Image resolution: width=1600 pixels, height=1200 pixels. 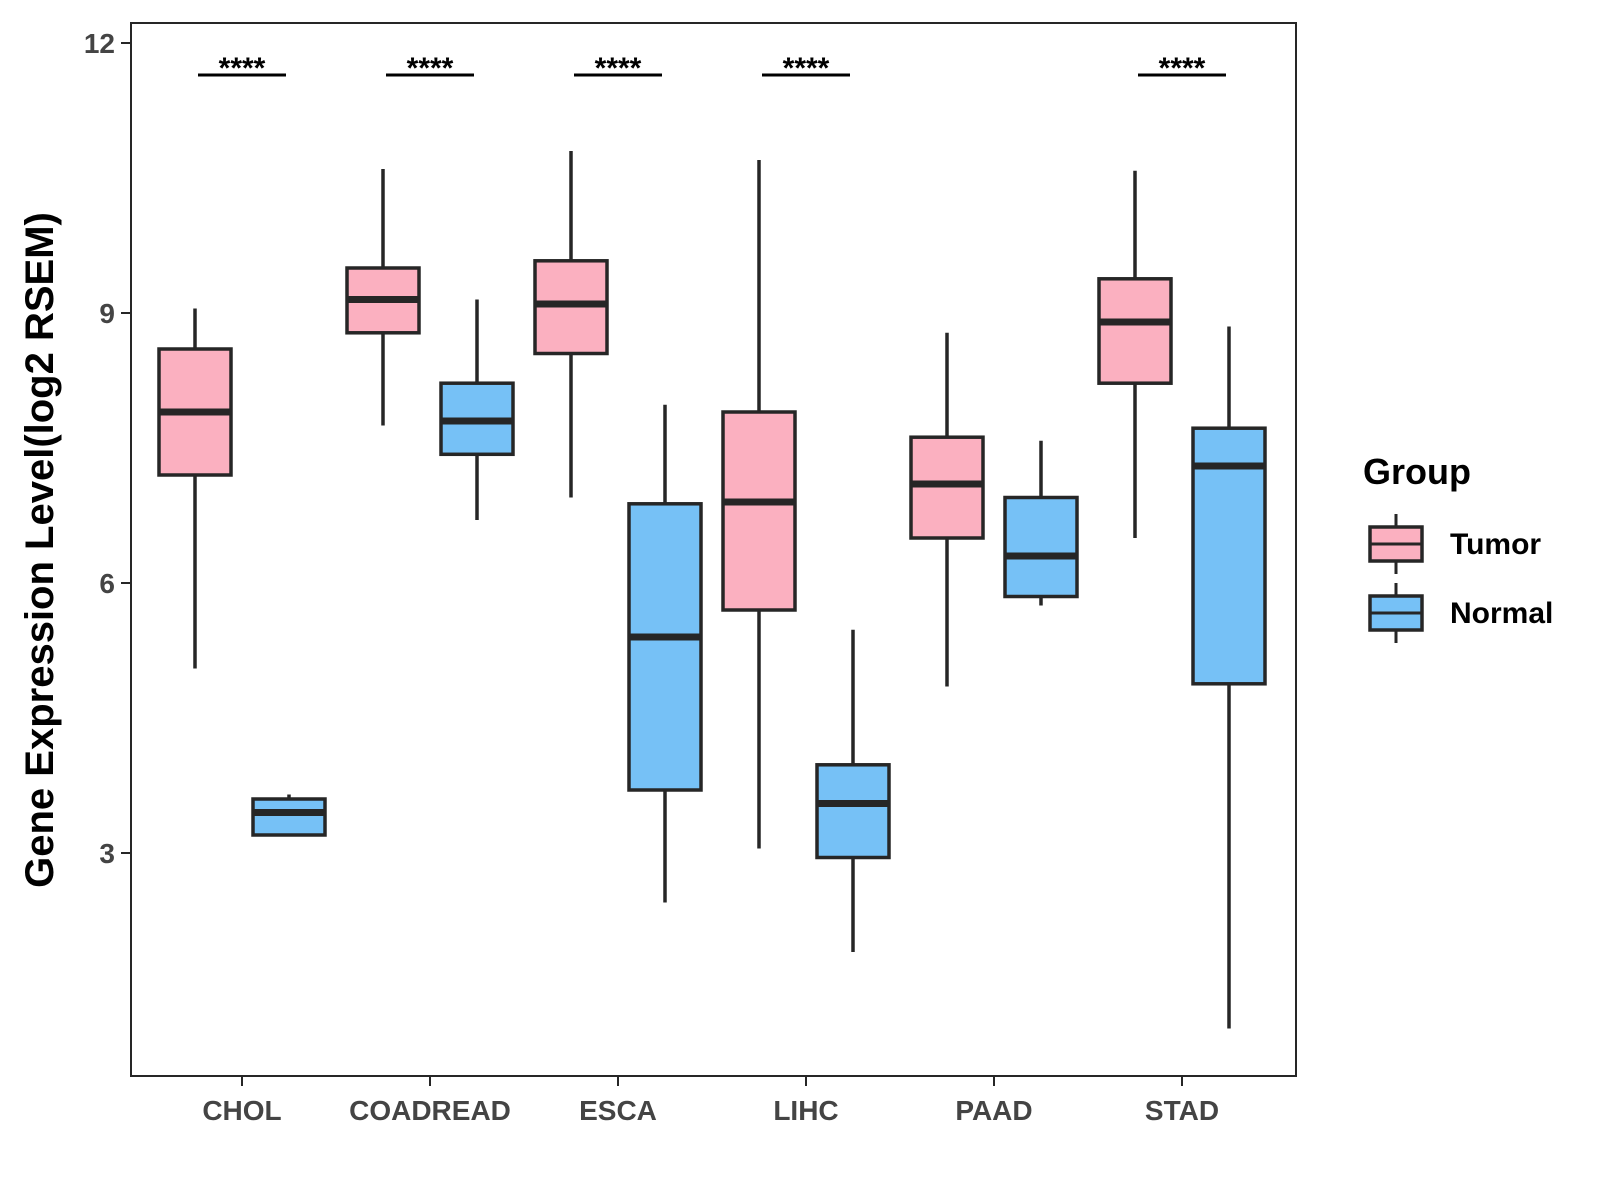 I want to click on box-tumor-stad, so click(x=1135, y=354).